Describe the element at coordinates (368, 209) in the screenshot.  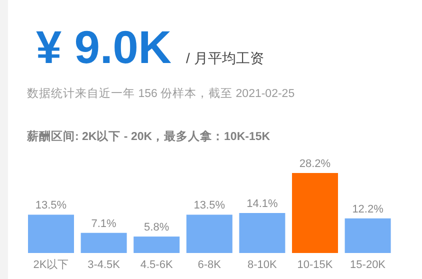
I see `data-label: 12.2%` at that location.